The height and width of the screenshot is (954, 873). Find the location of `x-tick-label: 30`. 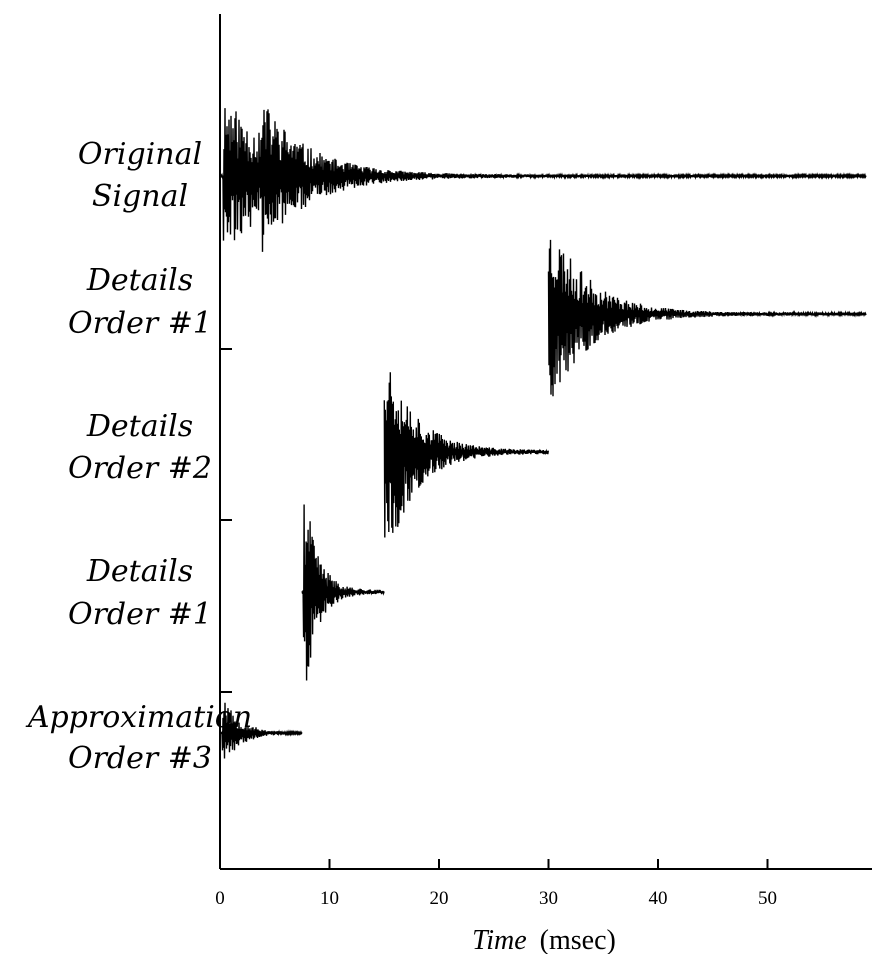

x-tick-label: 30 is located at coordinates (548, 898).